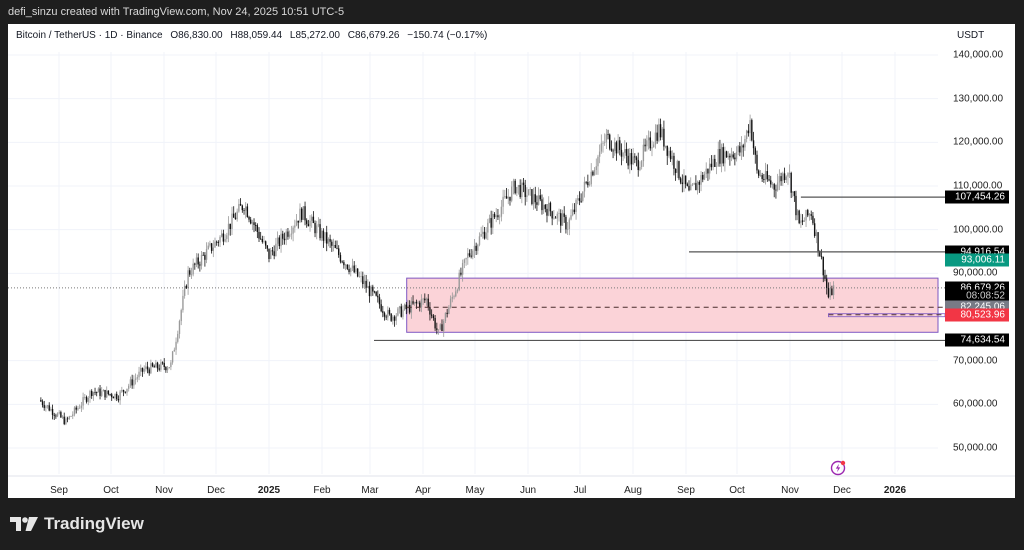 The width and height of the screenshot is (1024, 550). Describe the element at coordinates (977, 260) in the screenshot. I see `price-label-tag: 93,006.11` at that location.